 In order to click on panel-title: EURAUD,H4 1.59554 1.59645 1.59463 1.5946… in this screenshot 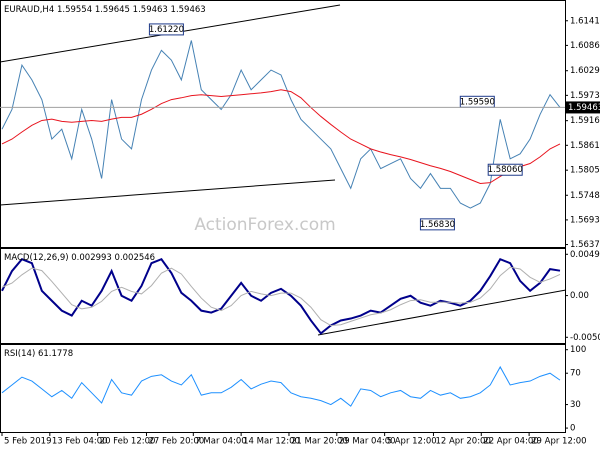, I will do `click(105, 10)`.